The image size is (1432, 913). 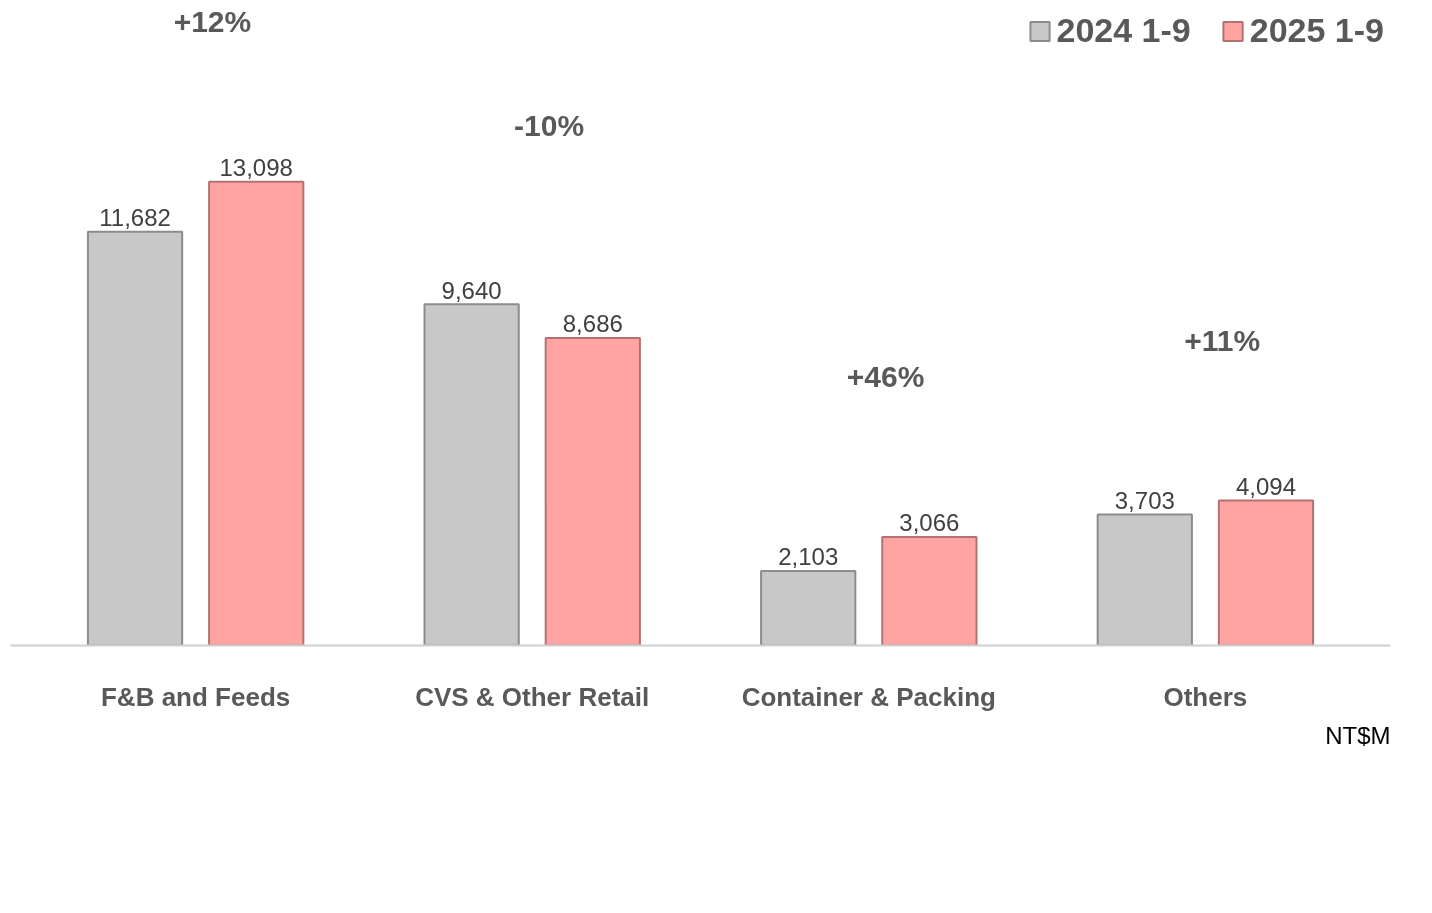 What do you see at coordinates (471, 290) in the screenshot?
I see `data-label: 9,640` at bounding box center [471, 290].